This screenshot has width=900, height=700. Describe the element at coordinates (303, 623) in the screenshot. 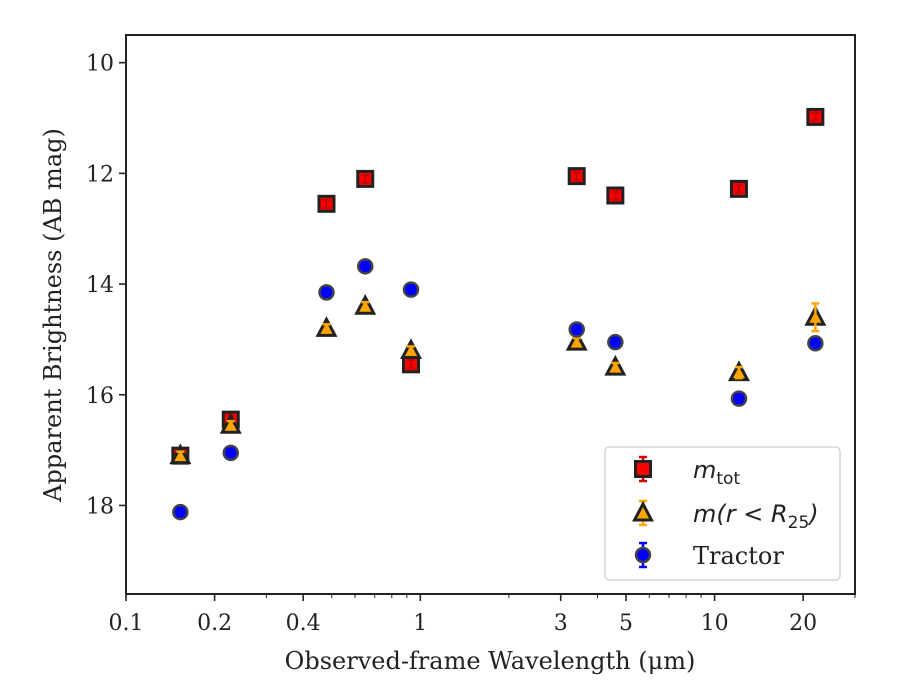

I see `x-tick-label: 0.4` at that location.